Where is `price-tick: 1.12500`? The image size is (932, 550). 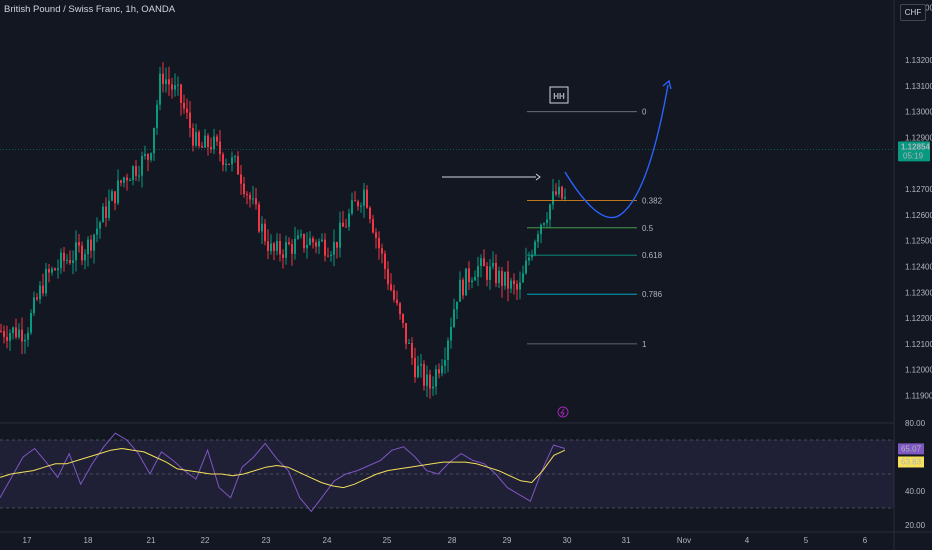 price-tick: 1.12500 is located at coordinates (918, 241).